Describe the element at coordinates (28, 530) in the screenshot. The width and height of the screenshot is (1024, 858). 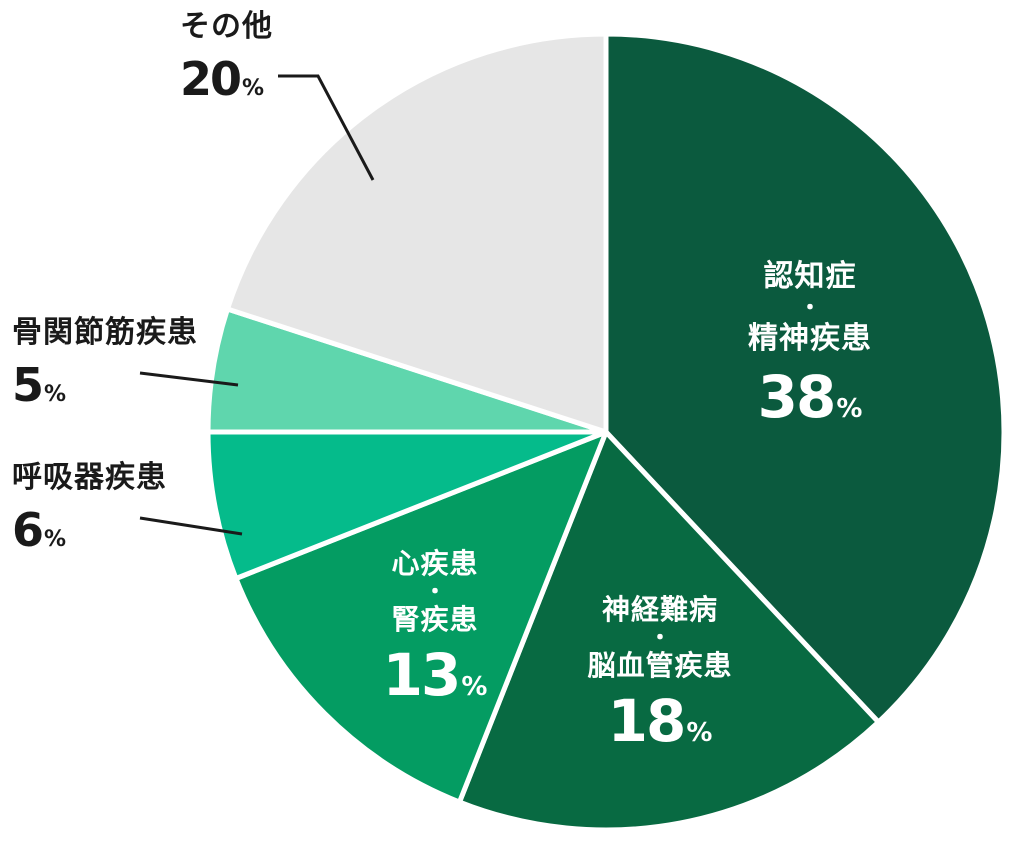
I see `slice-value-respiratory-number: 6` at that location.